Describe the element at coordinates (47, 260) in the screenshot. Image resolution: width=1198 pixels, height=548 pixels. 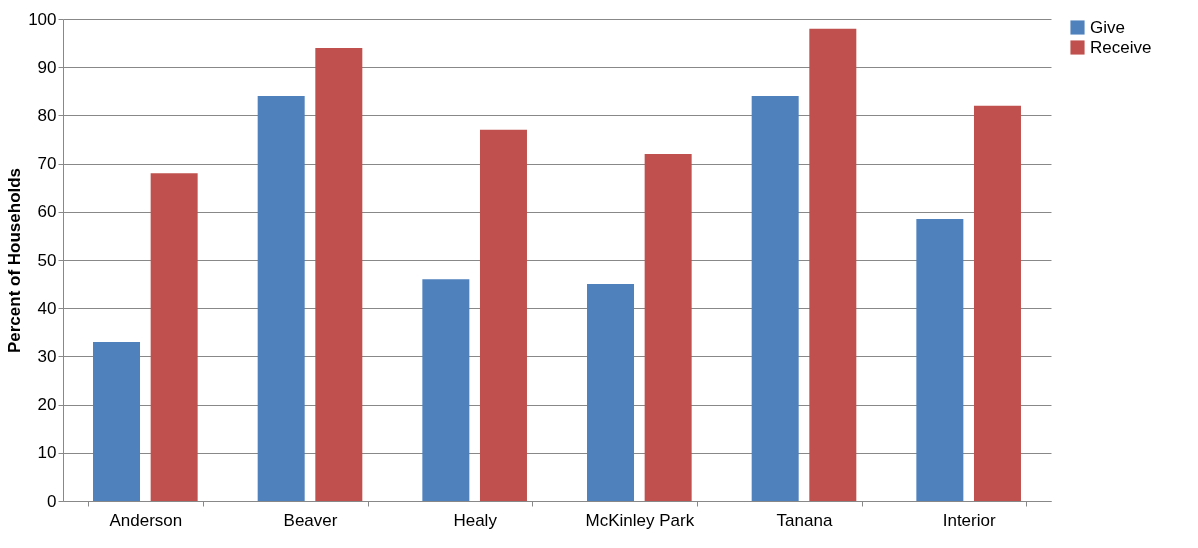
I see `y-tick-label: 50` at that location.